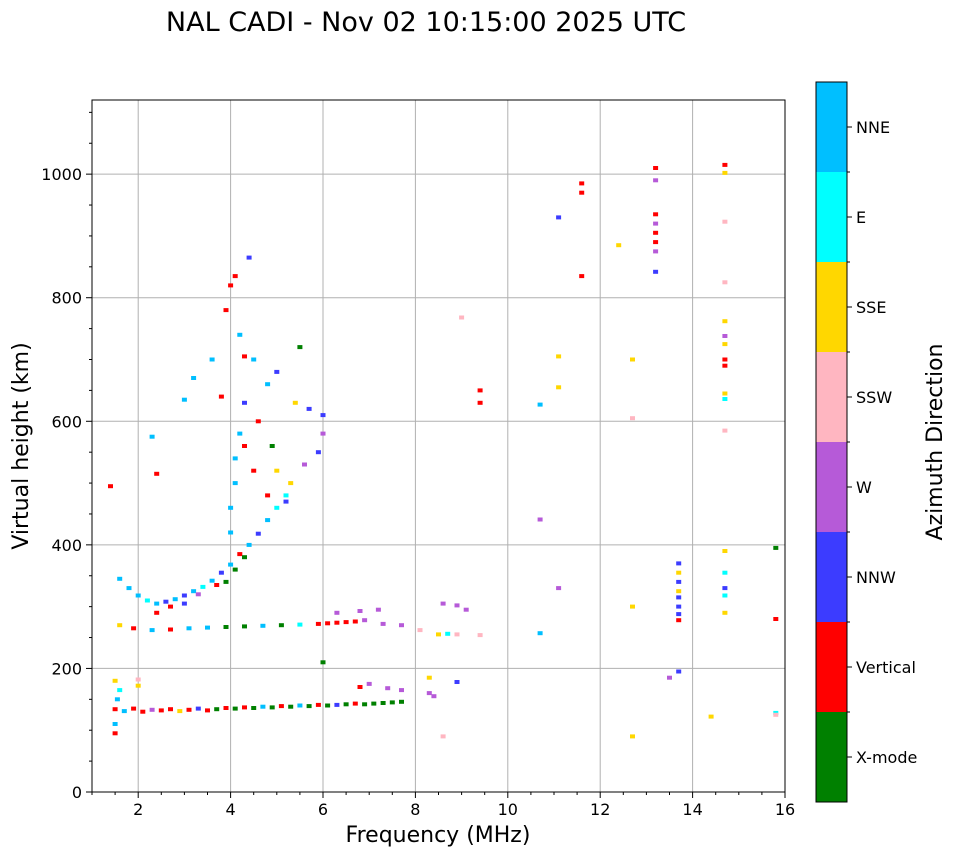 The image size is (958, 857). Describe the element at coordinates (443, 805) in the screenshot. I see `x-axis: 2 4 6 8 10 12 14 16` at that location.